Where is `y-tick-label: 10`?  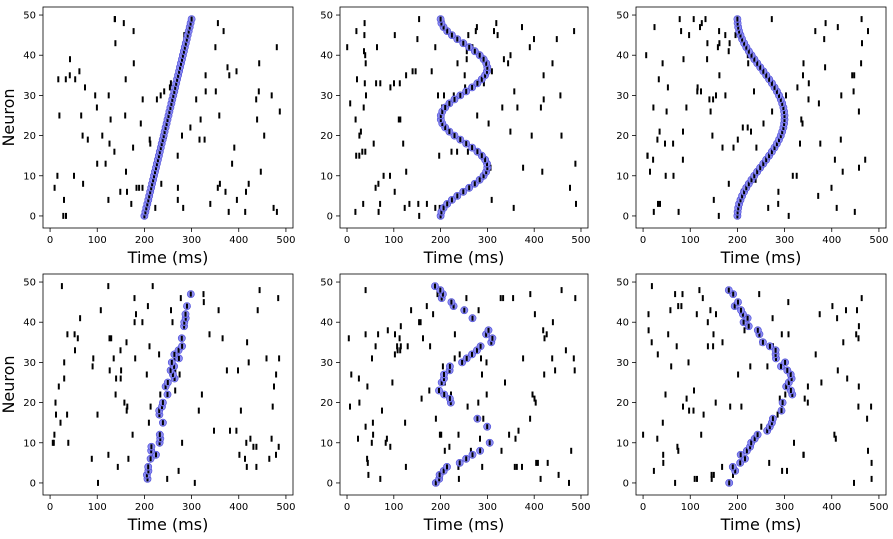
y-tick-label: 10 is located at coordinates (622, 176).